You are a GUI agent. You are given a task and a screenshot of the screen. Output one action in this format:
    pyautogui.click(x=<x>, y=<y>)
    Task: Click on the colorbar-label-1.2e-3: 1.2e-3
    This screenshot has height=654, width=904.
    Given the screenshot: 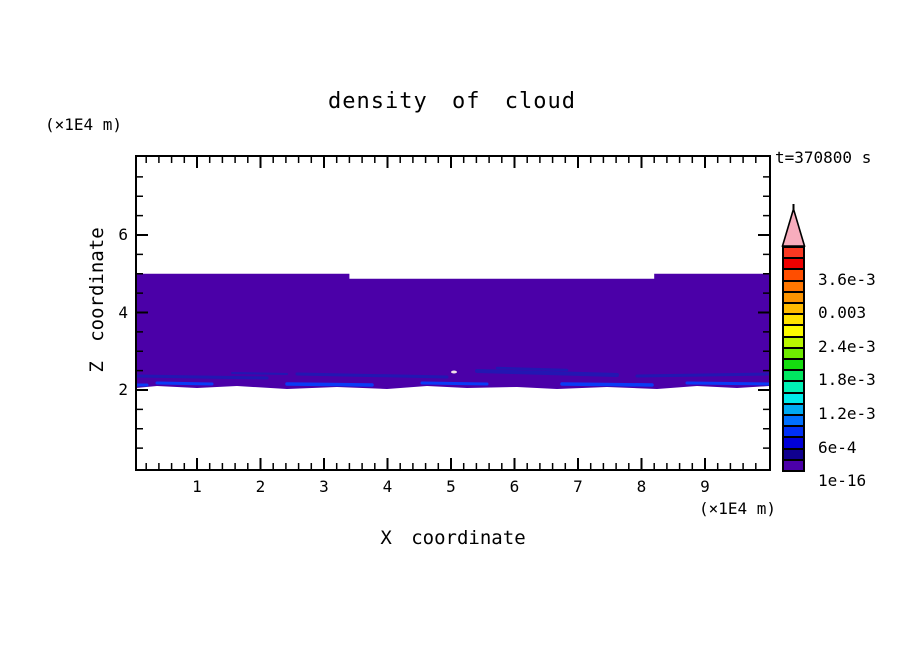 What is the action you would take?
    pyautogui.click(x=847, y=413)
    